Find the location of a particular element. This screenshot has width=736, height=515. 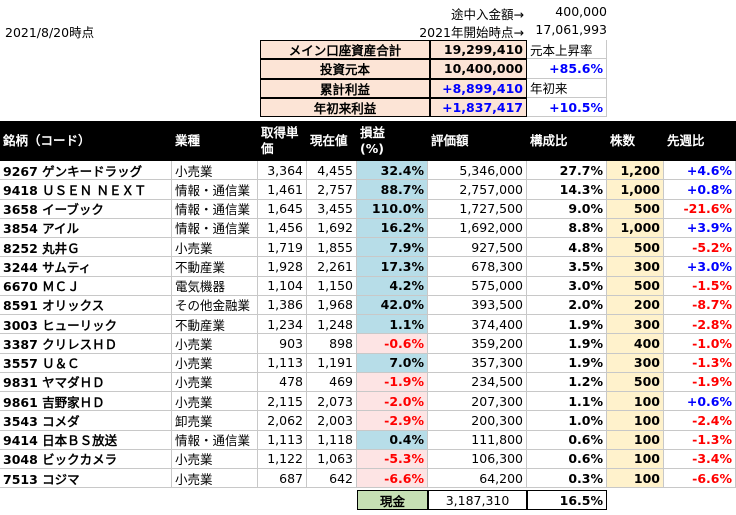

weekly-change: -5.2% is located at coordinates (700, 248).